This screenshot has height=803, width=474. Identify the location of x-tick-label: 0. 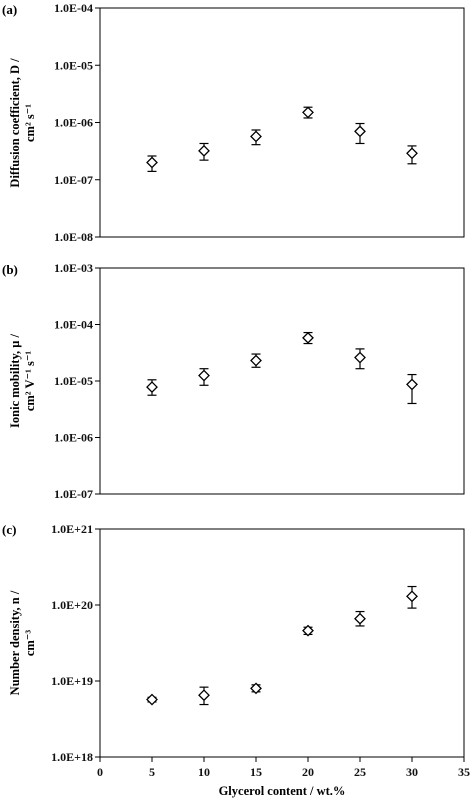
(100, 772).